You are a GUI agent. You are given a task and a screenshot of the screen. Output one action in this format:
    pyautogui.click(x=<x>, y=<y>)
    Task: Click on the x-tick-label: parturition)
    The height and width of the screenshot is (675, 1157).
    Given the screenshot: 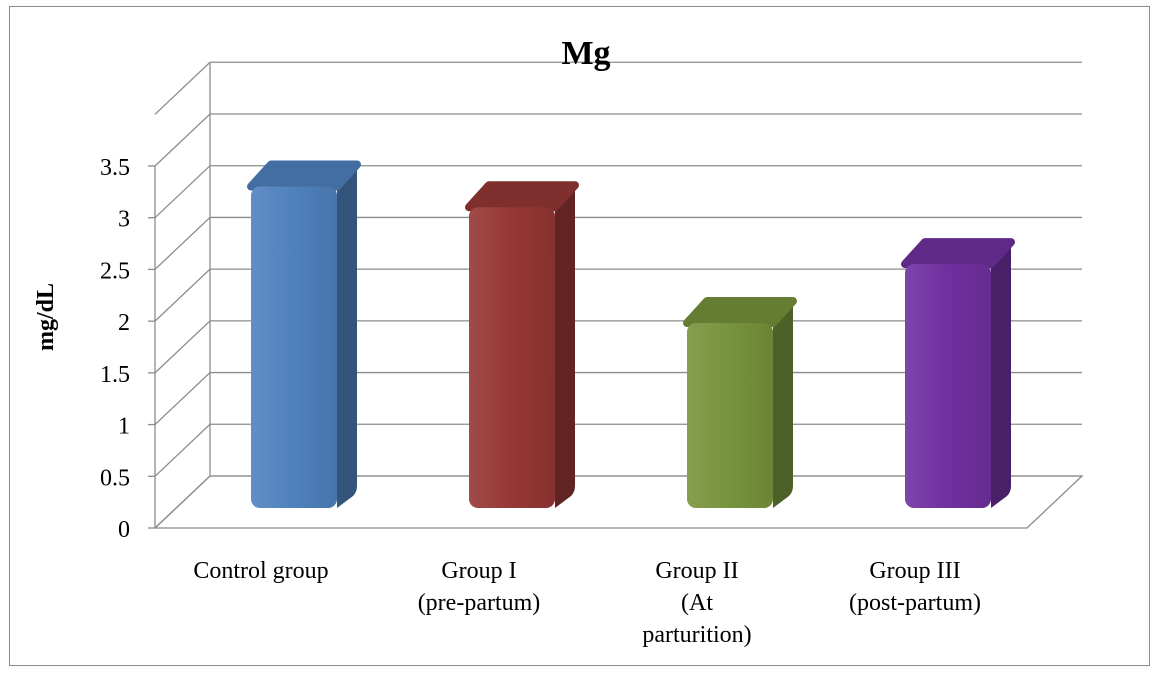 What is the action you would take?
    pyautogui.click(x=696, y=635)
    